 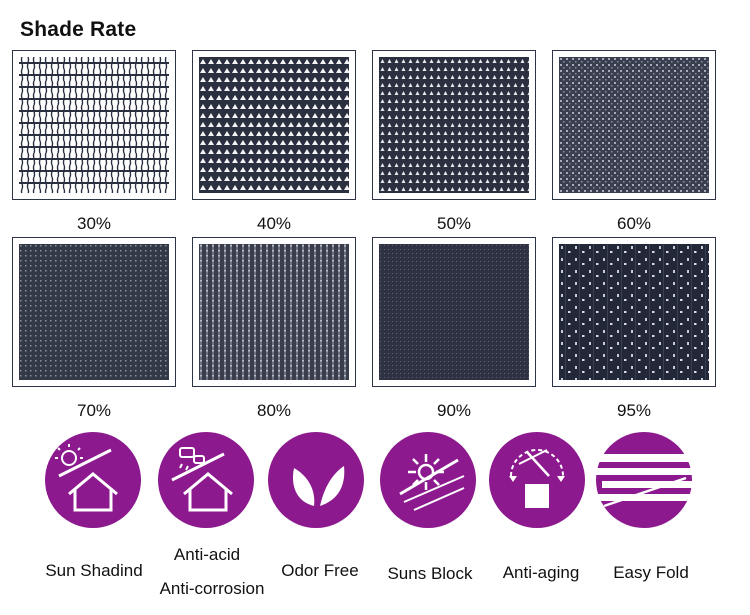 I want to click on shade-rate-label: 30%, so click(x=94, y=223).